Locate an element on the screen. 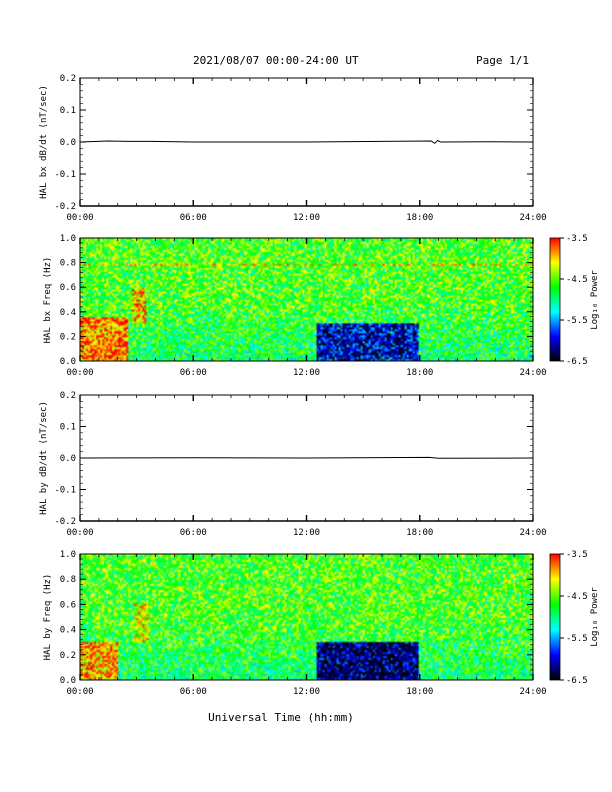  report-title: 2021/08/07 00:00-24:00 UT is located at coordinates (276, 60).